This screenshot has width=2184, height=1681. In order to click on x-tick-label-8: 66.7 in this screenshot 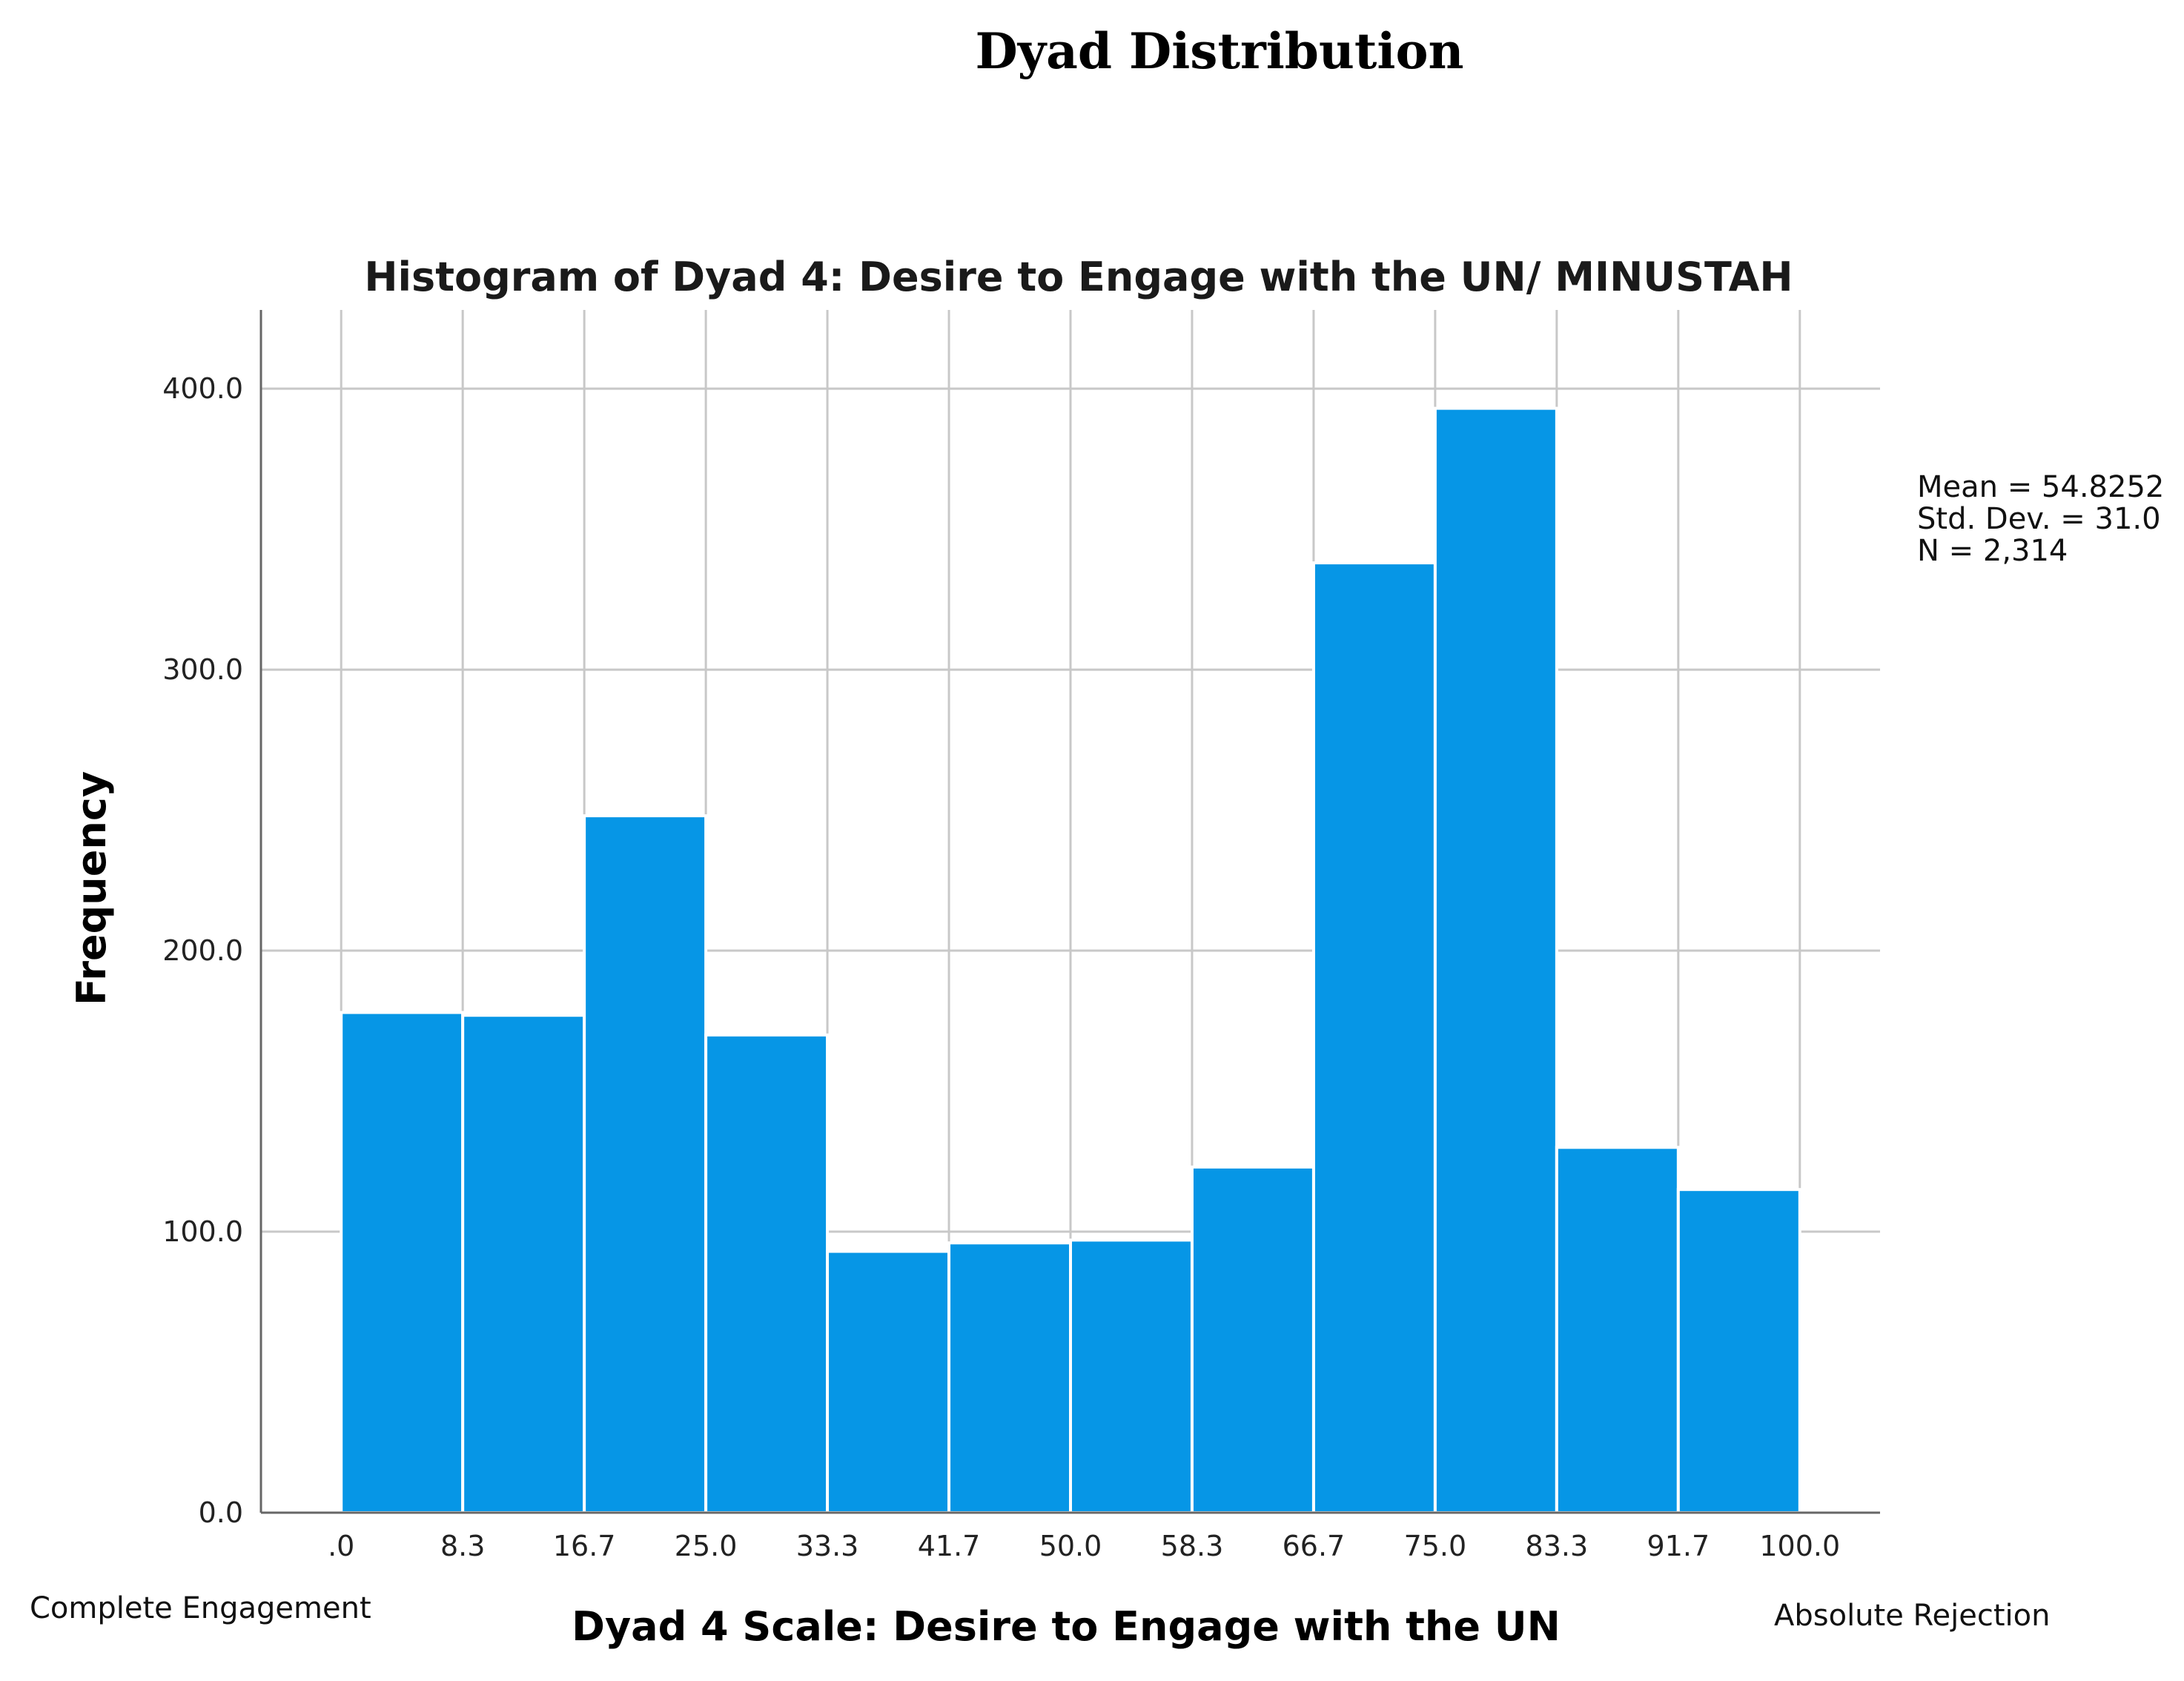, I will do `click(1314, 1546)`.